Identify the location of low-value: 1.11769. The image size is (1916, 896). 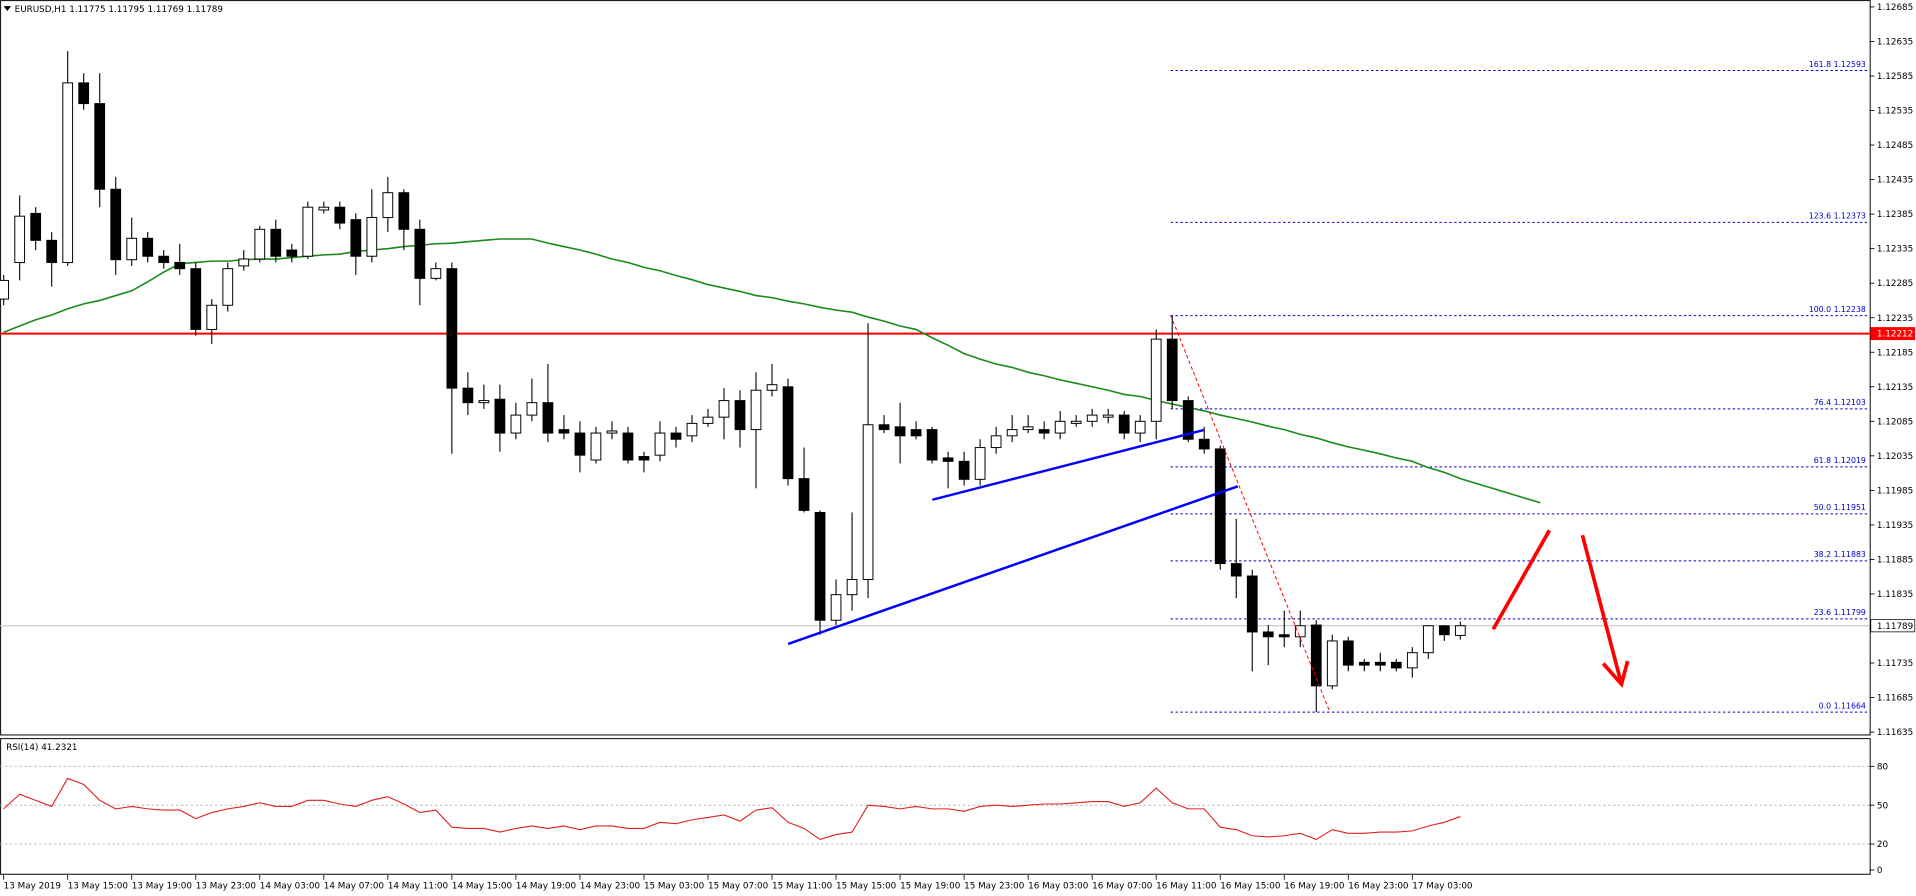
(166, 10).